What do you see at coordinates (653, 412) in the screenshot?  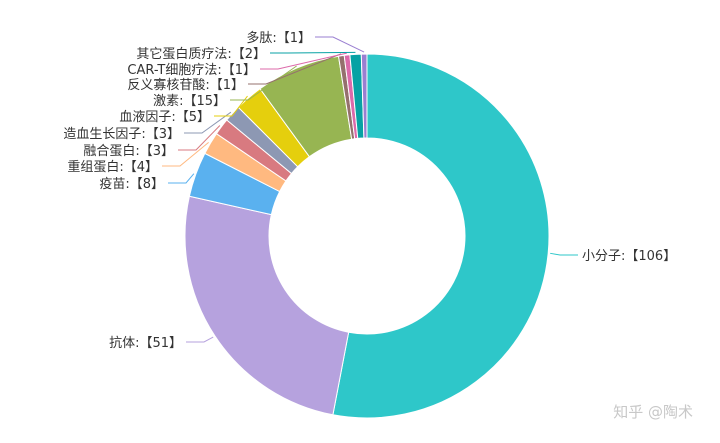 I see `watermark: 知乎 @陶术` at bounding box center [653, 412].